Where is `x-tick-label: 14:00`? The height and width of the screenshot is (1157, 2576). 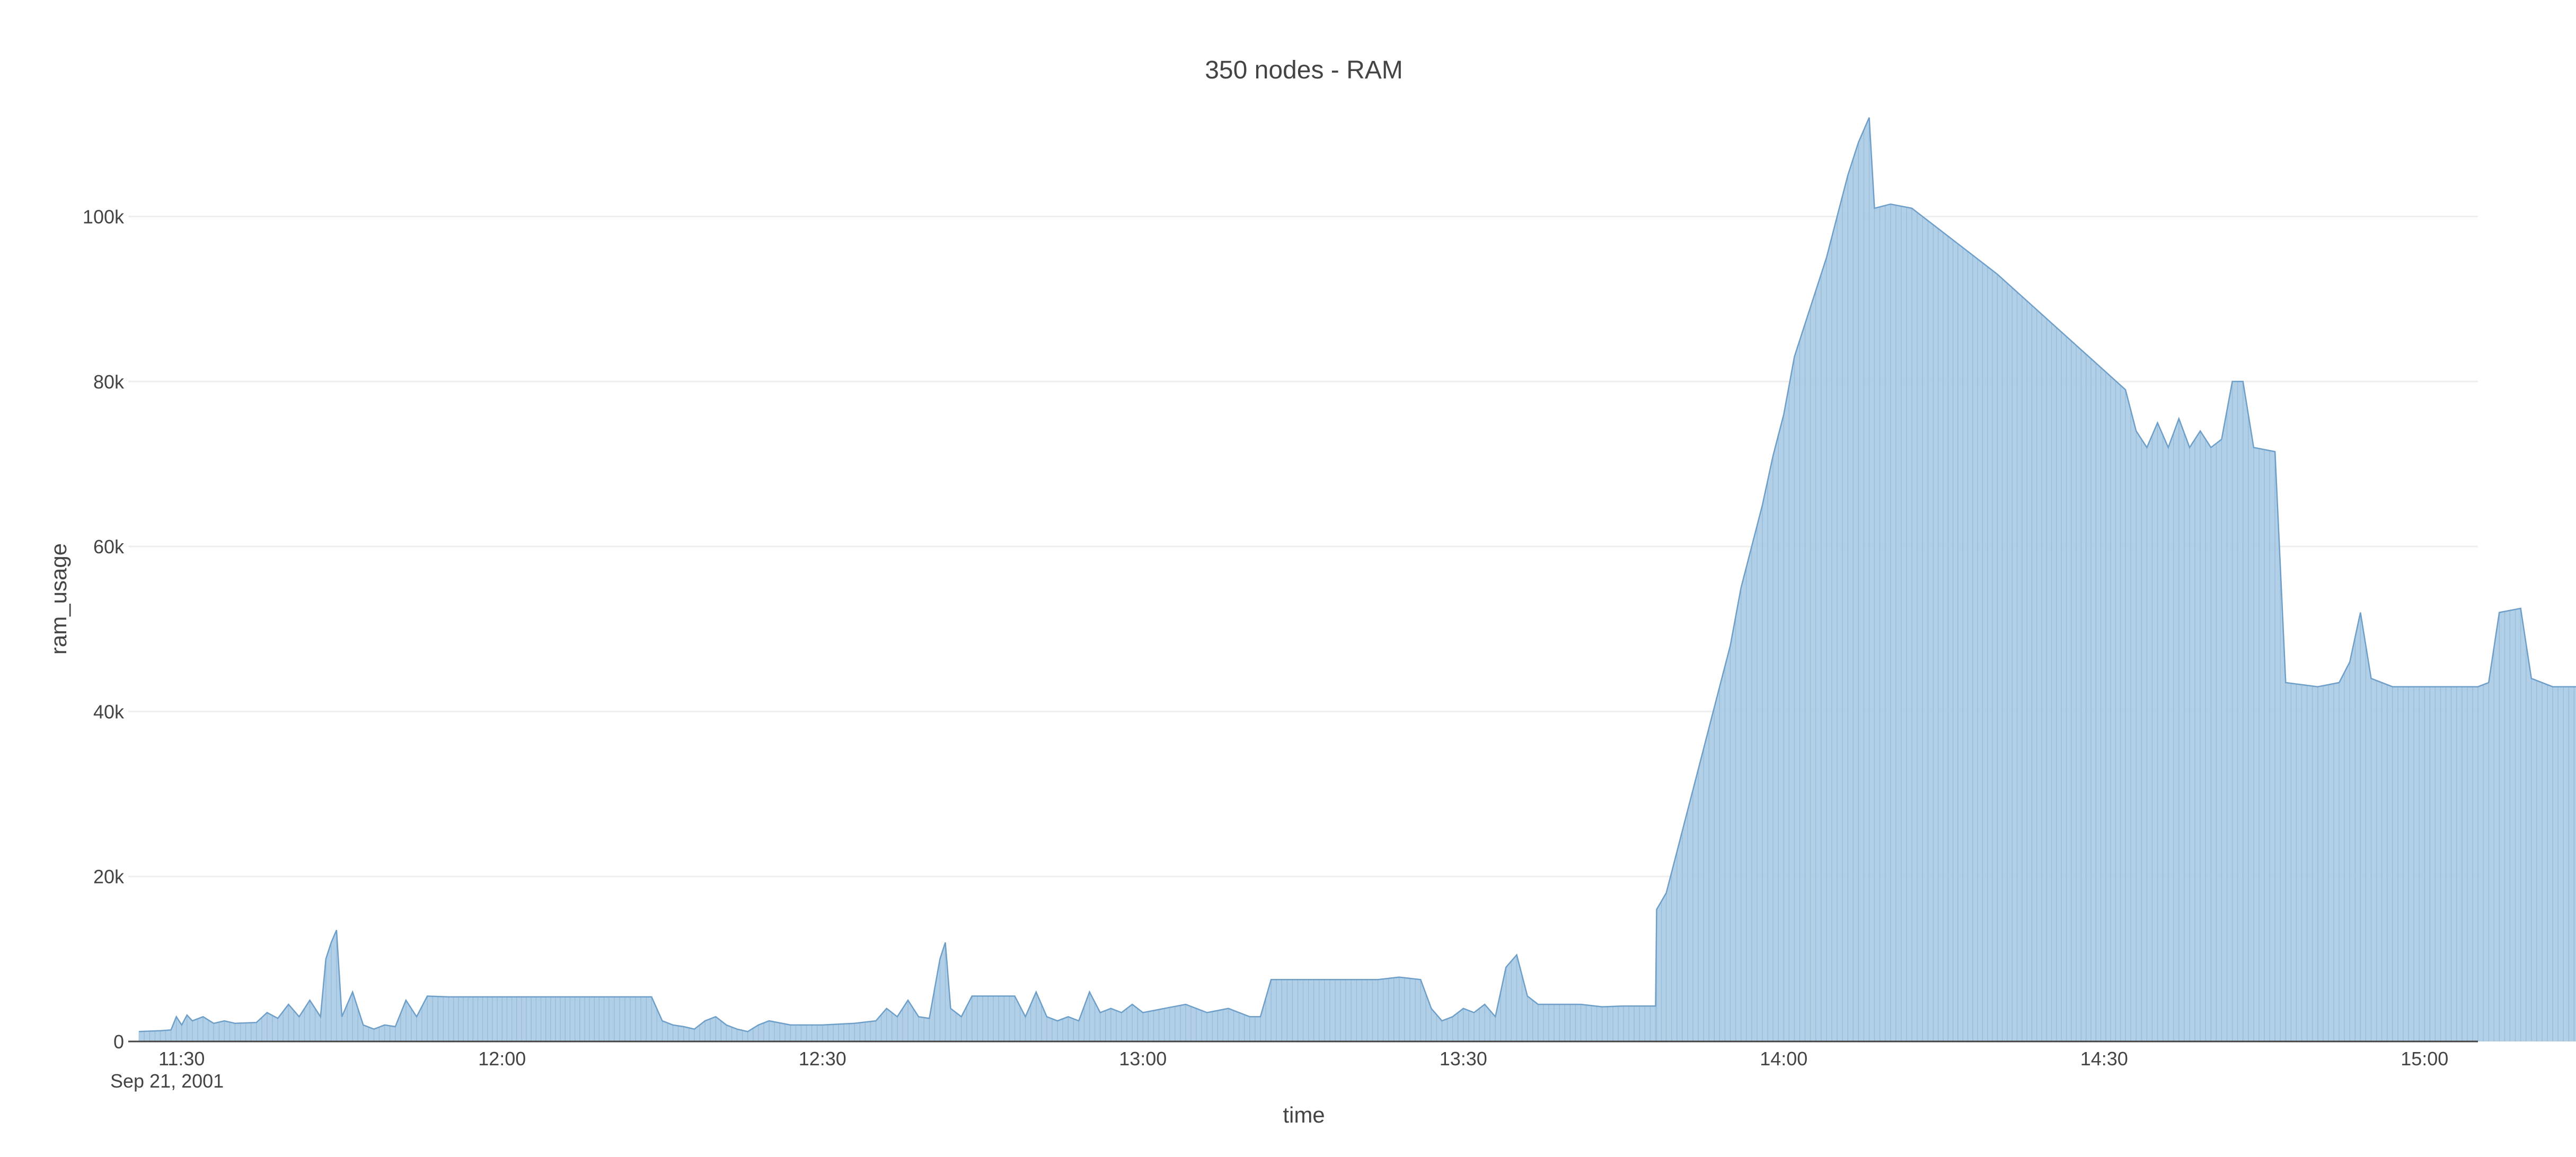 x-tick-label: 14:00 is located at coordinates (1783, 1059).